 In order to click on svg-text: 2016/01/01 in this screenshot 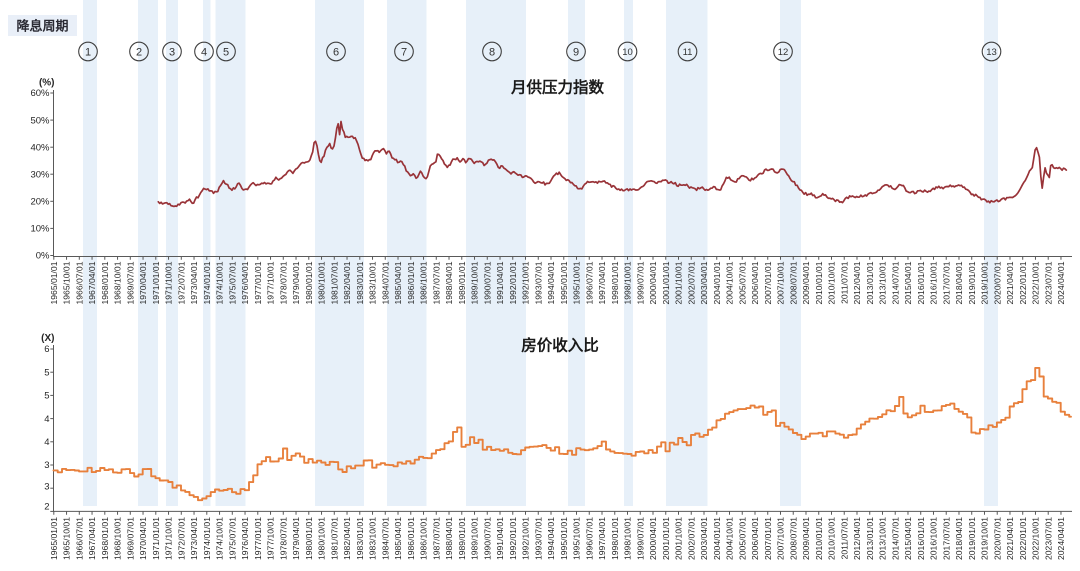, I will do `click(921, 282)`.